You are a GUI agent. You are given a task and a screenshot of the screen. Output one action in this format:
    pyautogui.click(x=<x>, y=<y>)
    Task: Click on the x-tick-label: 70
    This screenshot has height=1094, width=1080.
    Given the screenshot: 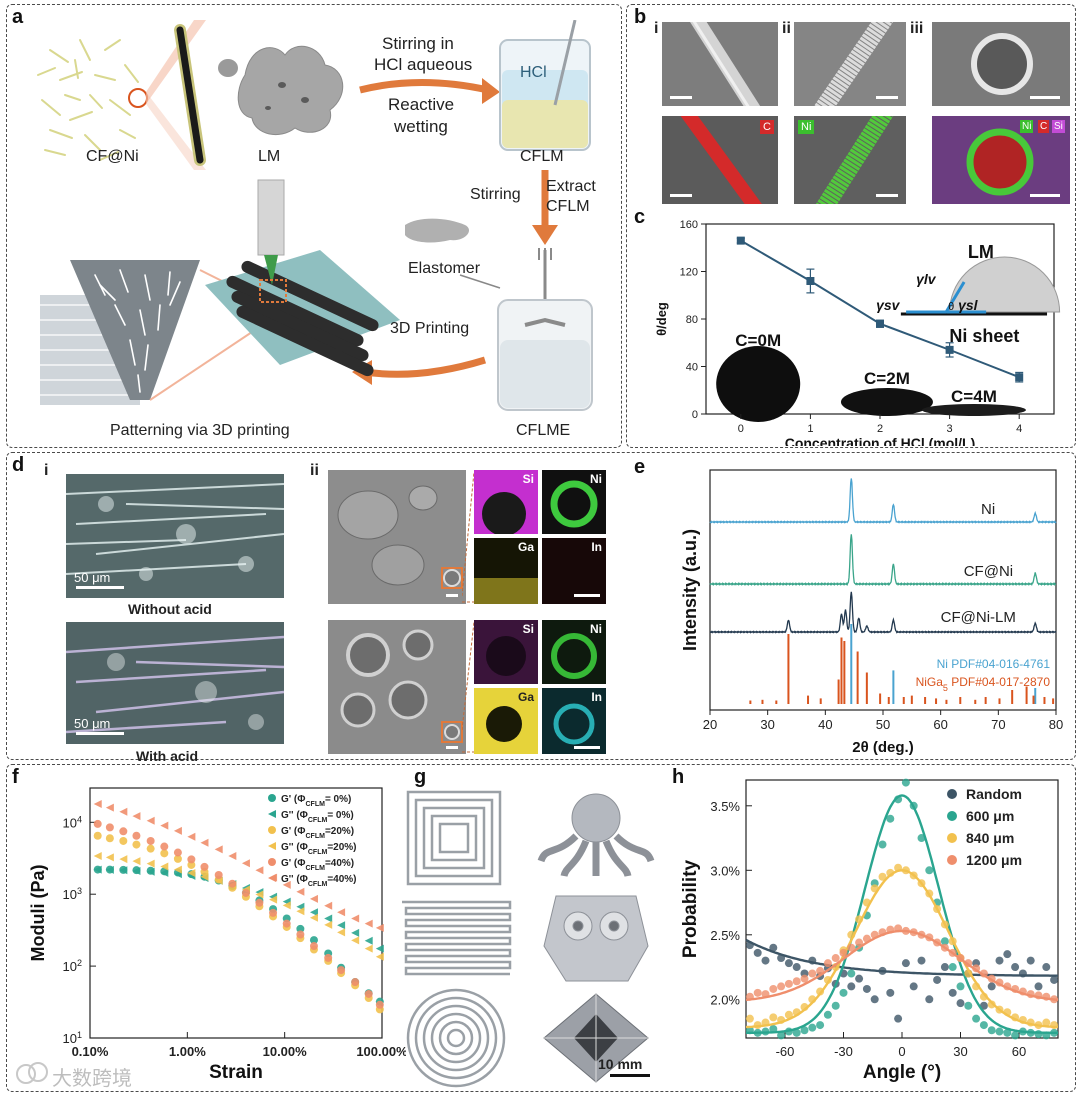 What is the action you would take?
    pyautogui.click(x=998, y=724)
    